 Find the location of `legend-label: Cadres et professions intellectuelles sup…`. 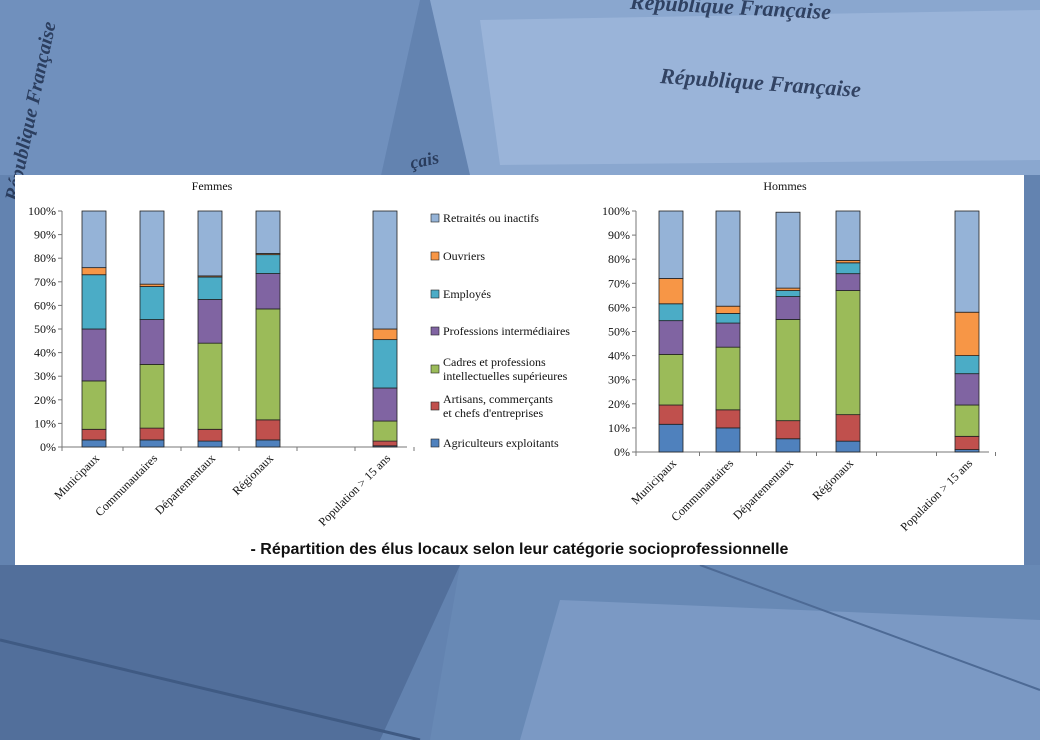

legend-label: Cadres et professions intellectuelles sup… is located at coordinates (505, 369).